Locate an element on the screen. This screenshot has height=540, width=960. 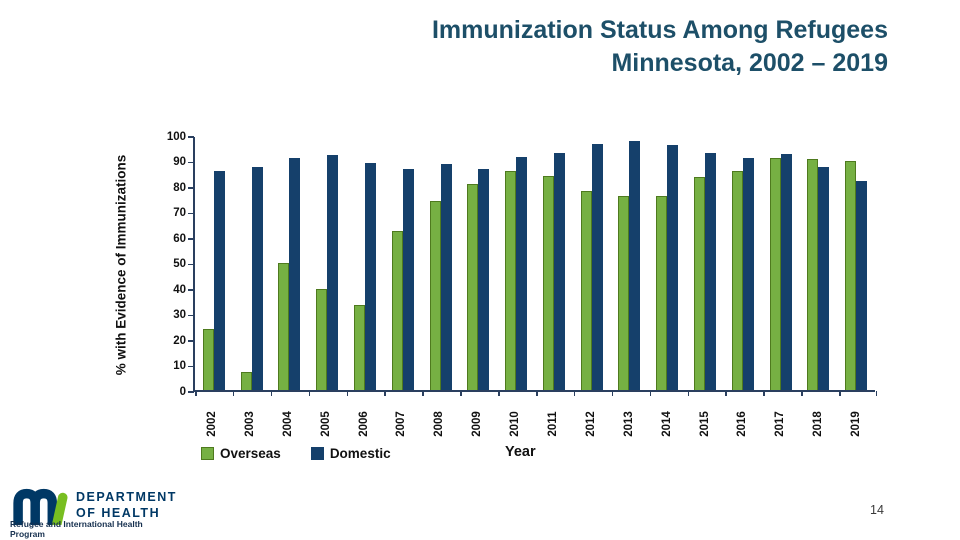
x-axis-label-text: 2008 is located at coordinates (439, 424).